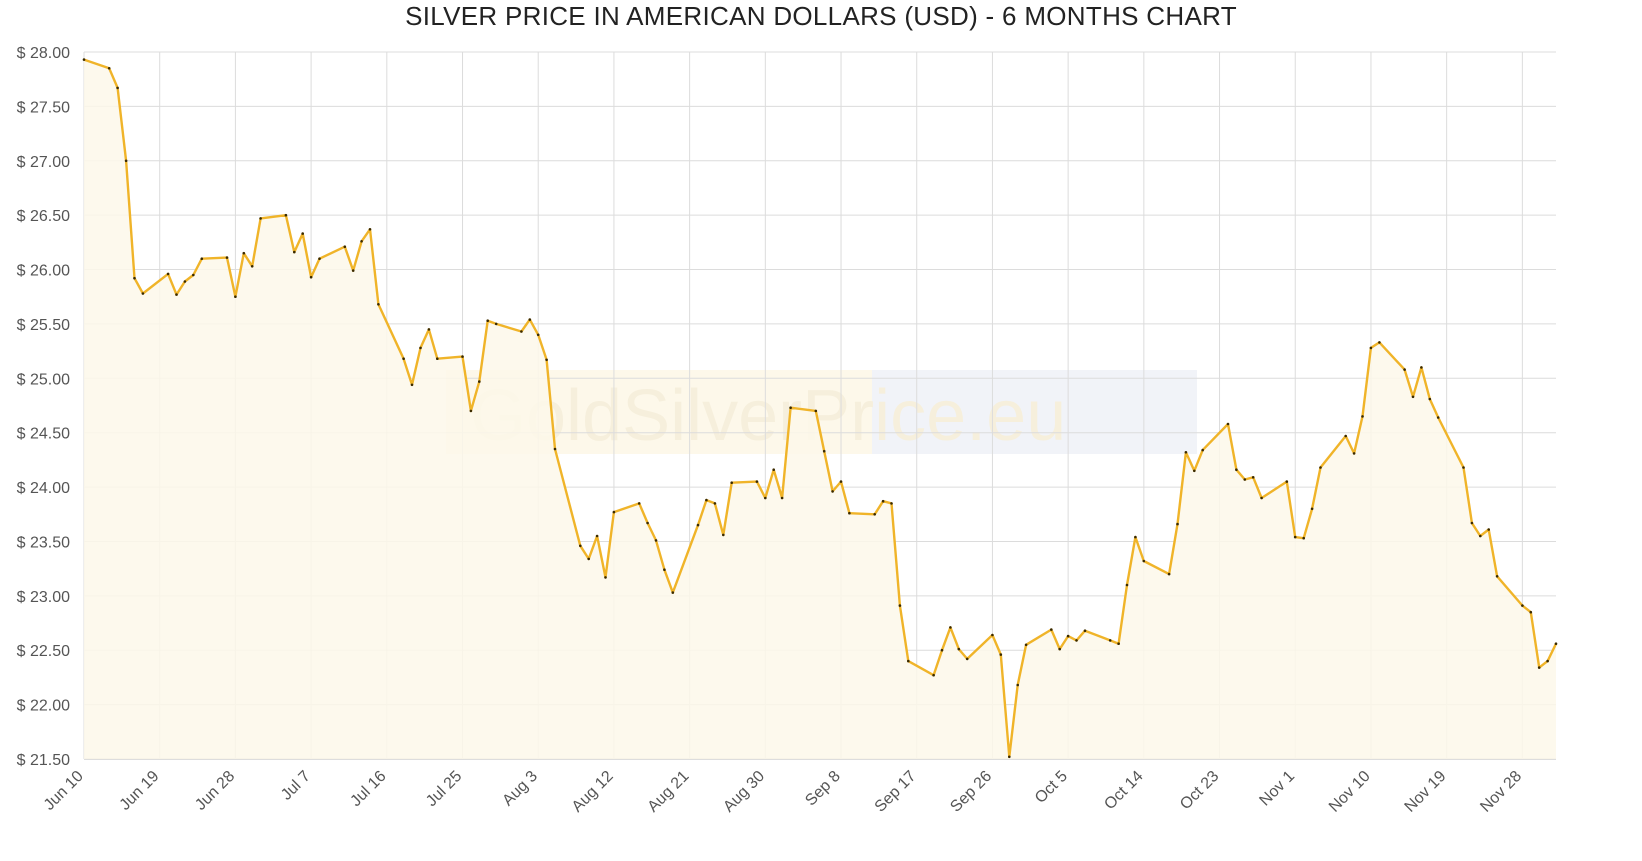  I want to click on y-tick-label: $ 24.50, so click(43, 434).